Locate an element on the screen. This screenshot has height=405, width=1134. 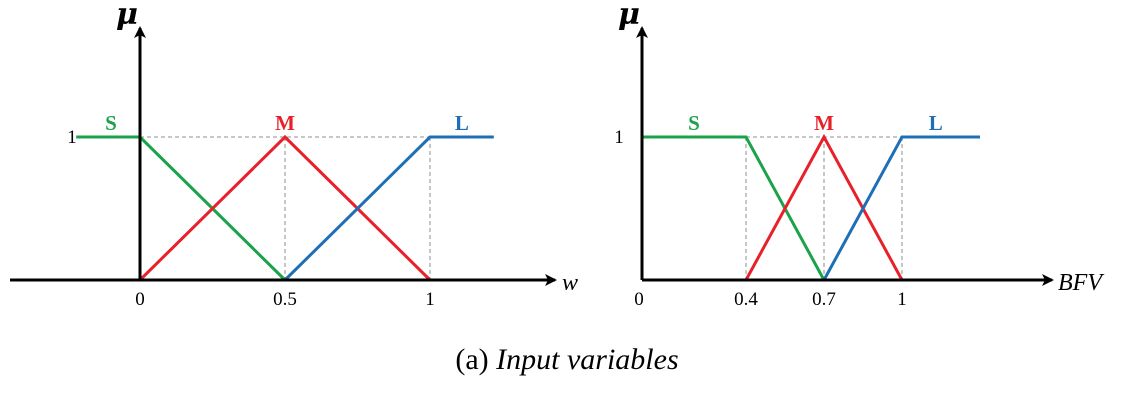
x-tick-label: 0.7 is located at coordinates (824, 299).